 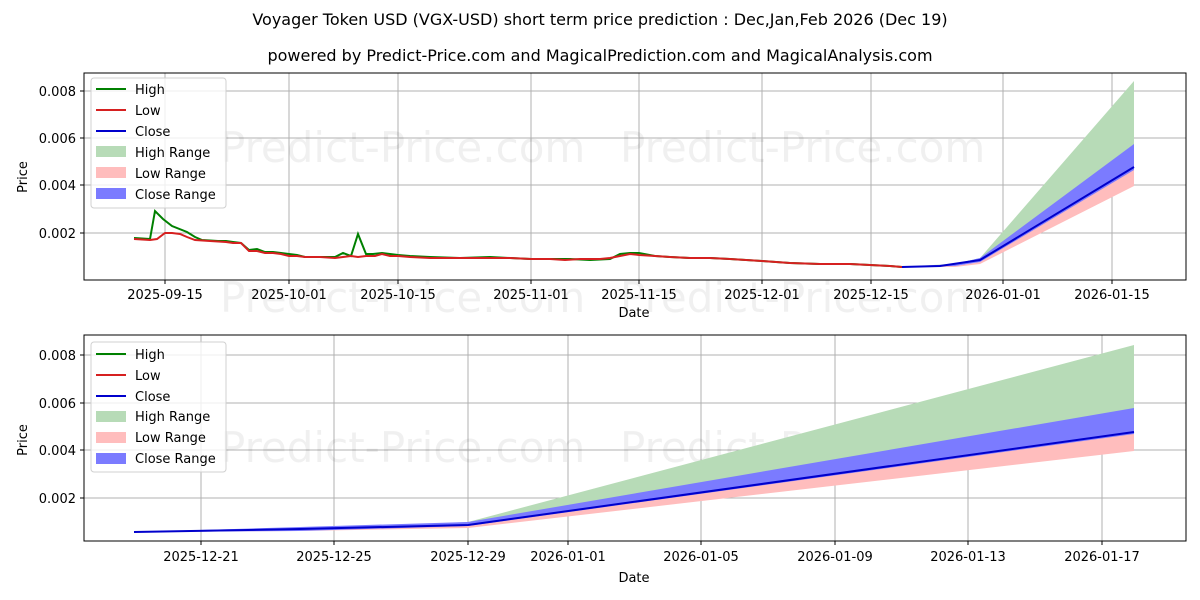 What do you see at coordinates (289, 295) in the screenshot?
I see `x-tick-label: 2025-10-01` at bounding box center [289, 295].